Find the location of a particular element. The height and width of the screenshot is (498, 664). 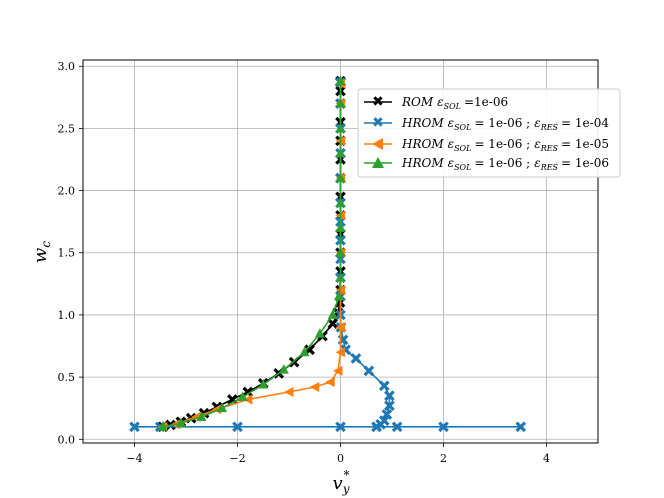

y-tick-label: 2.0 is located at coordinates (67, 191).